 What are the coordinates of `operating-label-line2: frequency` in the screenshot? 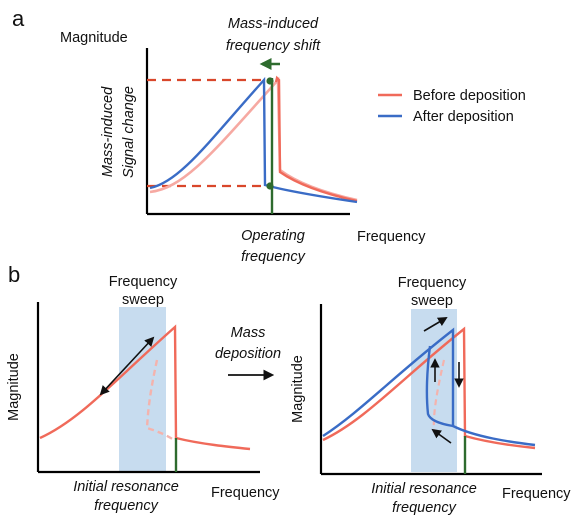 It's located at (273, 257).